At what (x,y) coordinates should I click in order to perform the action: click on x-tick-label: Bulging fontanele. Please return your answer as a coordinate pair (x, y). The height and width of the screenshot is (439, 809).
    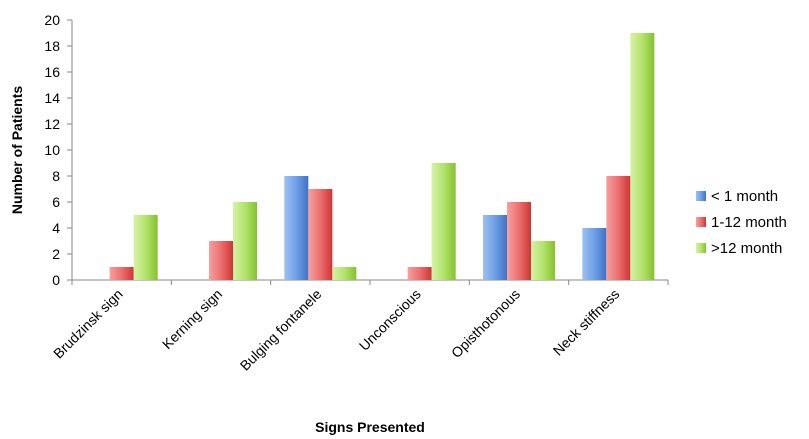
    Looking at the image, I should click on (281, 330).